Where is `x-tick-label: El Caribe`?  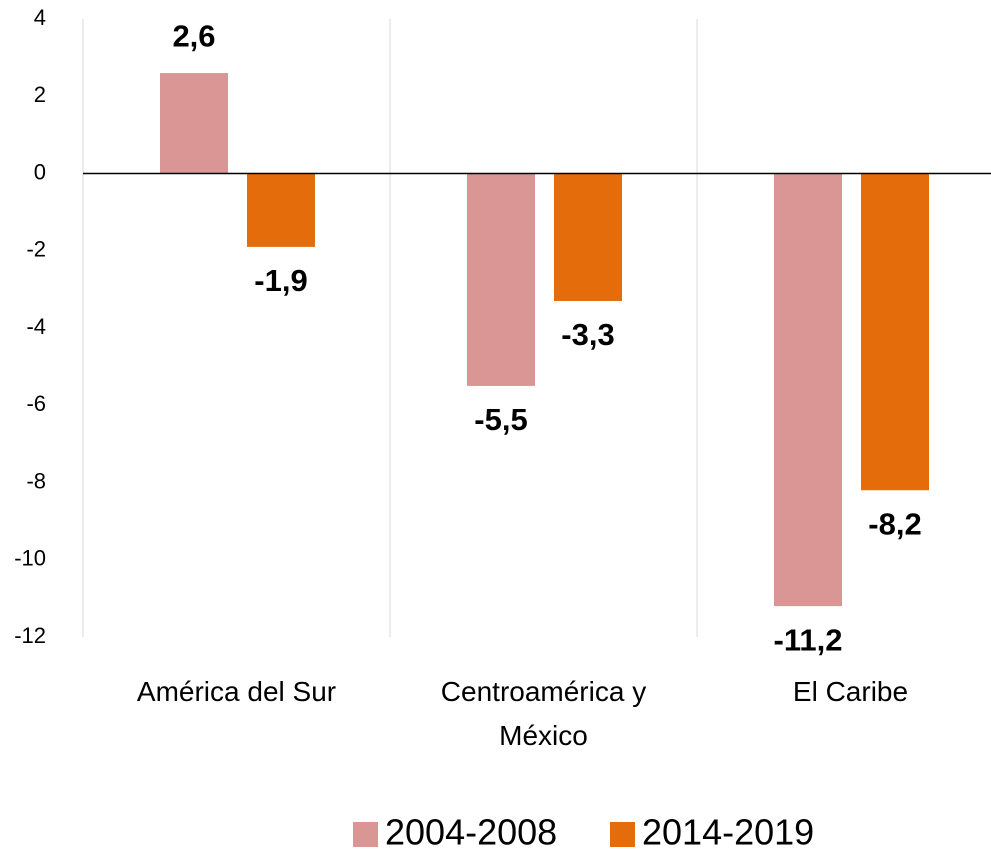
x-tick-label: El Caribe is located at coordinates (850, 691).